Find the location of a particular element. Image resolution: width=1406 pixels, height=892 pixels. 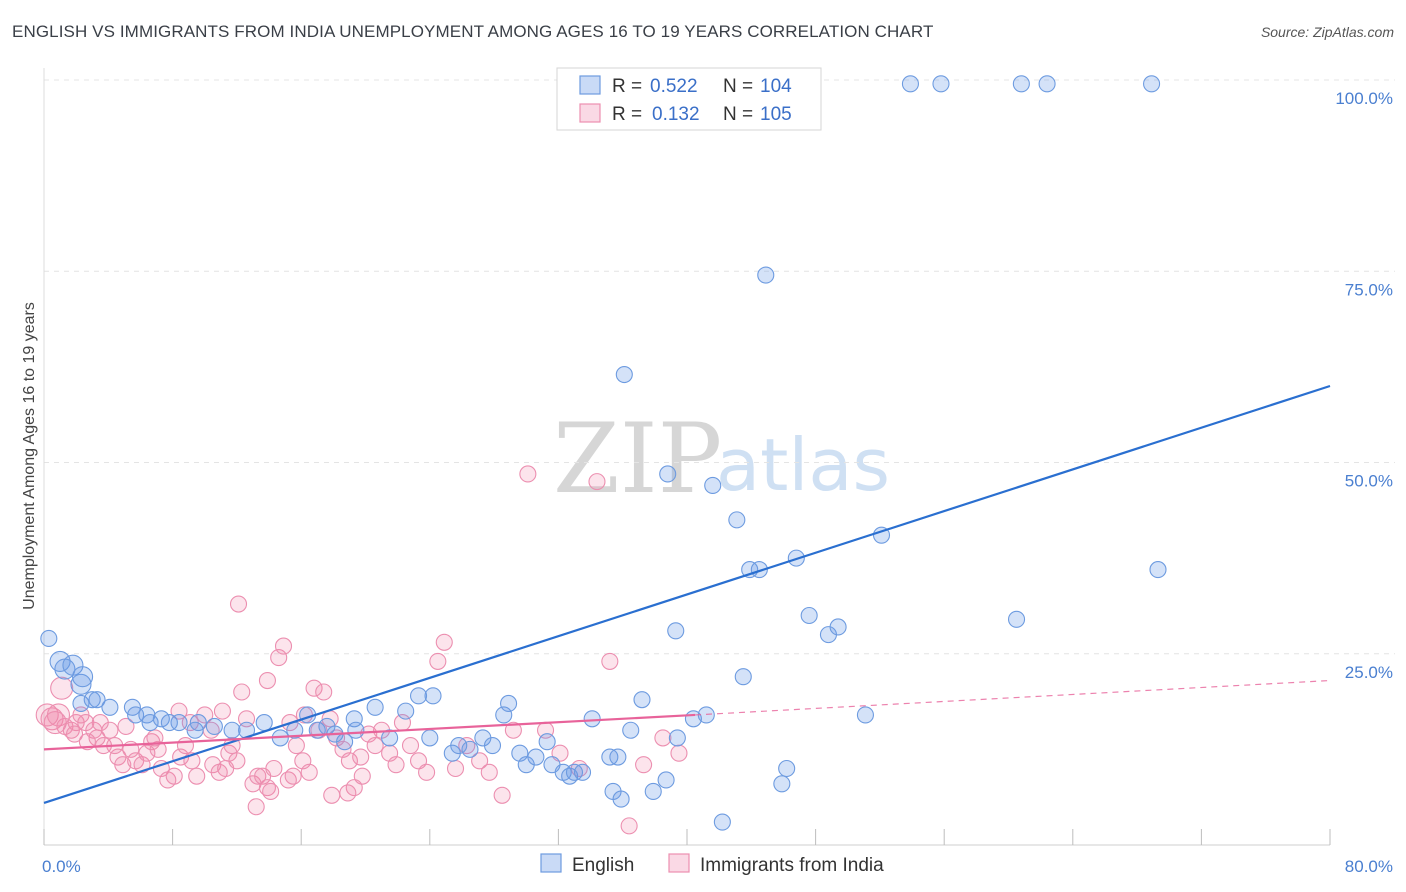

watermark-zip: ZIP is located at coordinates (637, 459).